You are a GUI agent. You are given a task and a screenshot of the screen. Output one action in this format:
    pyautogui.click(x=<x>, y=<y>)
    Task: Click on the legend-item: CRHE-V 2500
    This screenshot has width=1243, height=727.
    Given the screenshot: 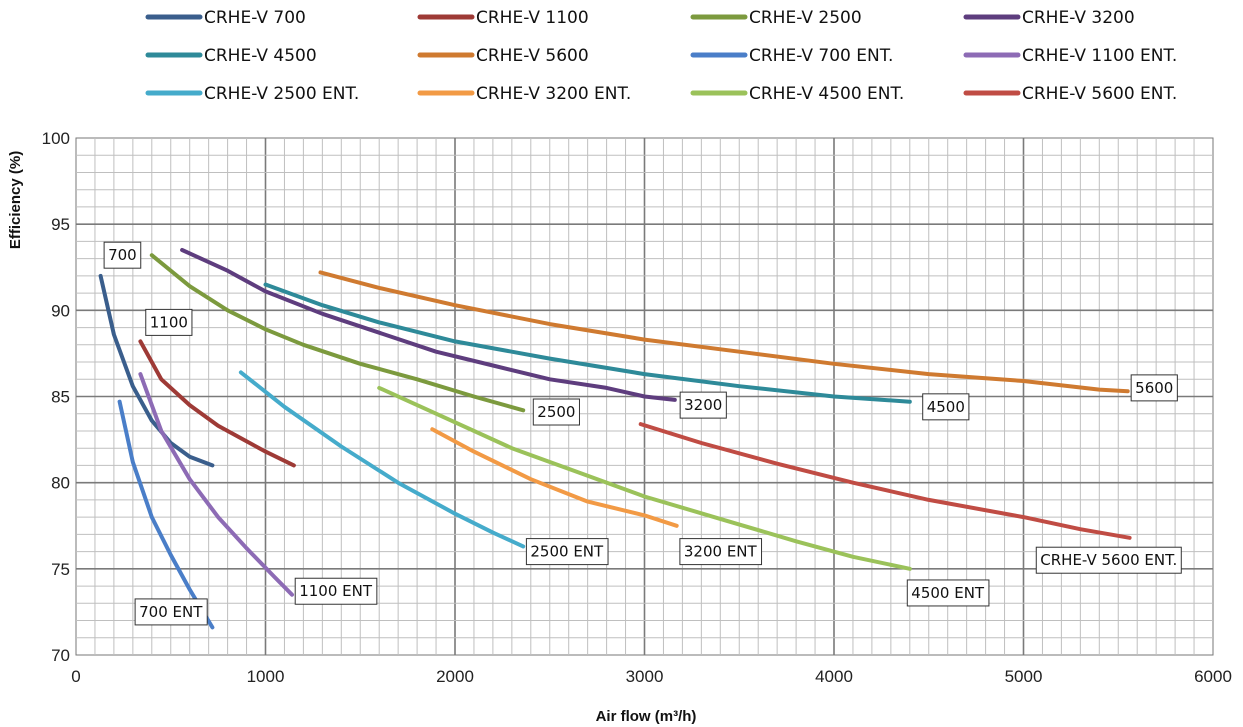 What is the action you would take?
    pyautogui.click(x=776, y=18)
    